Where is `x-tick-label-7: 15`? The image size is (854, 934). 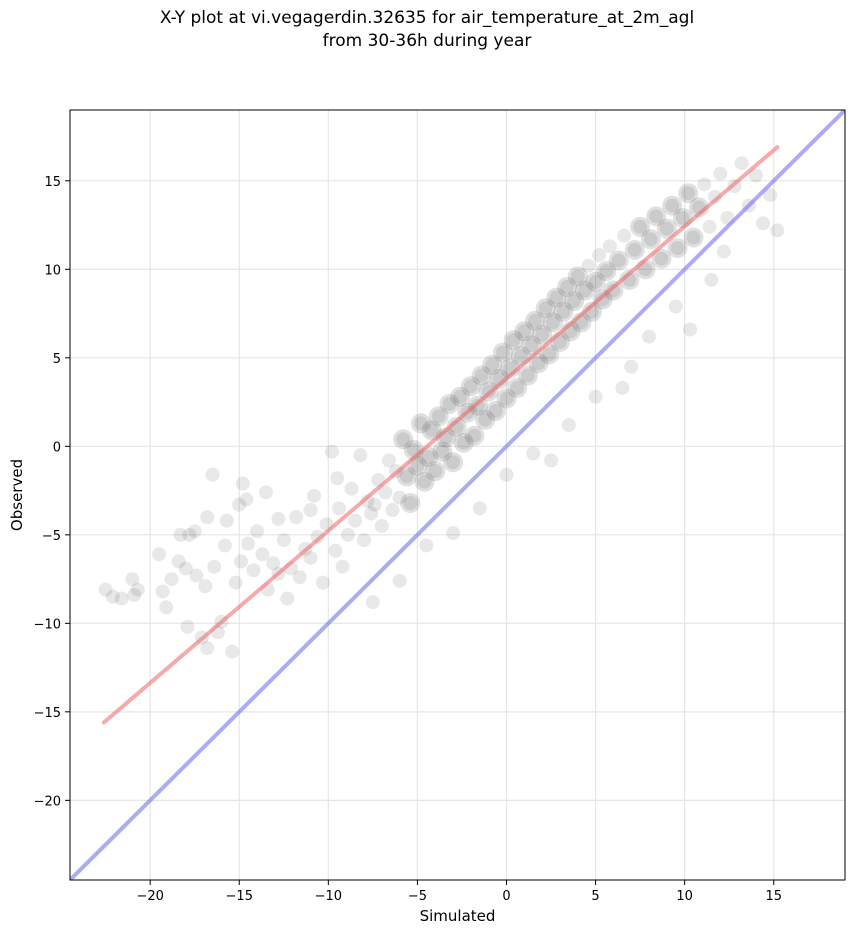 x-tick-label-7: 15 is located at coordinates (773, 896).